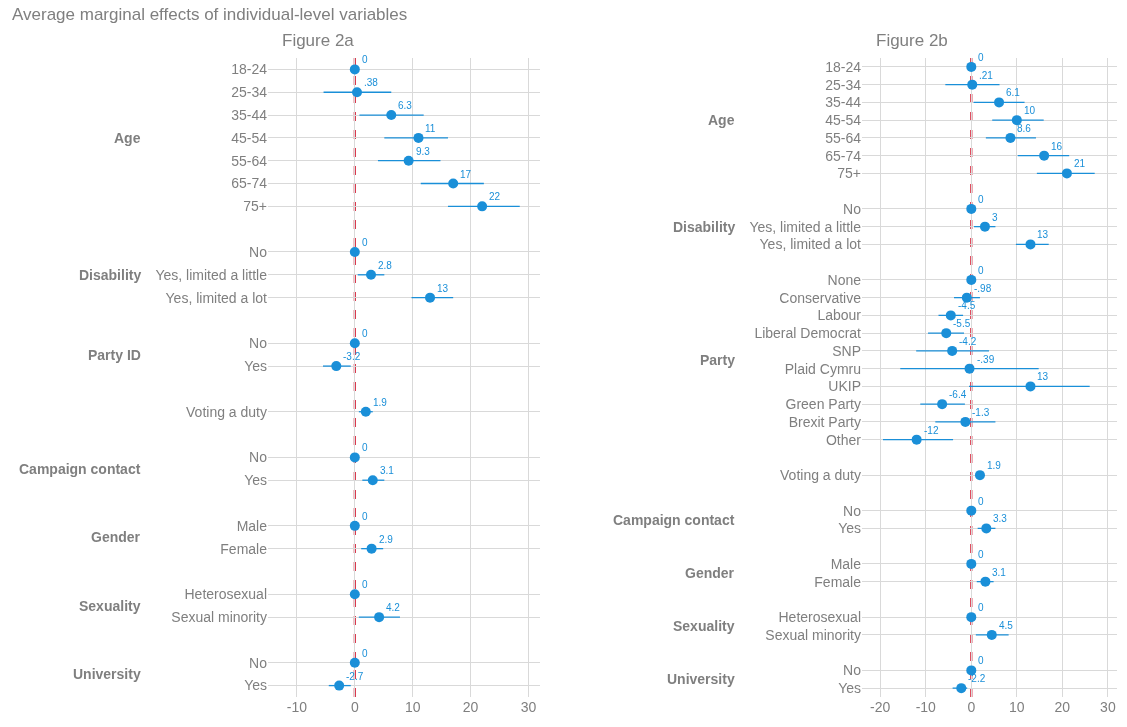  What do you see at coordinates (912, 40) in the screenshot?
I see `chart-title: Figure 2b` at bounding box center [912, 40].